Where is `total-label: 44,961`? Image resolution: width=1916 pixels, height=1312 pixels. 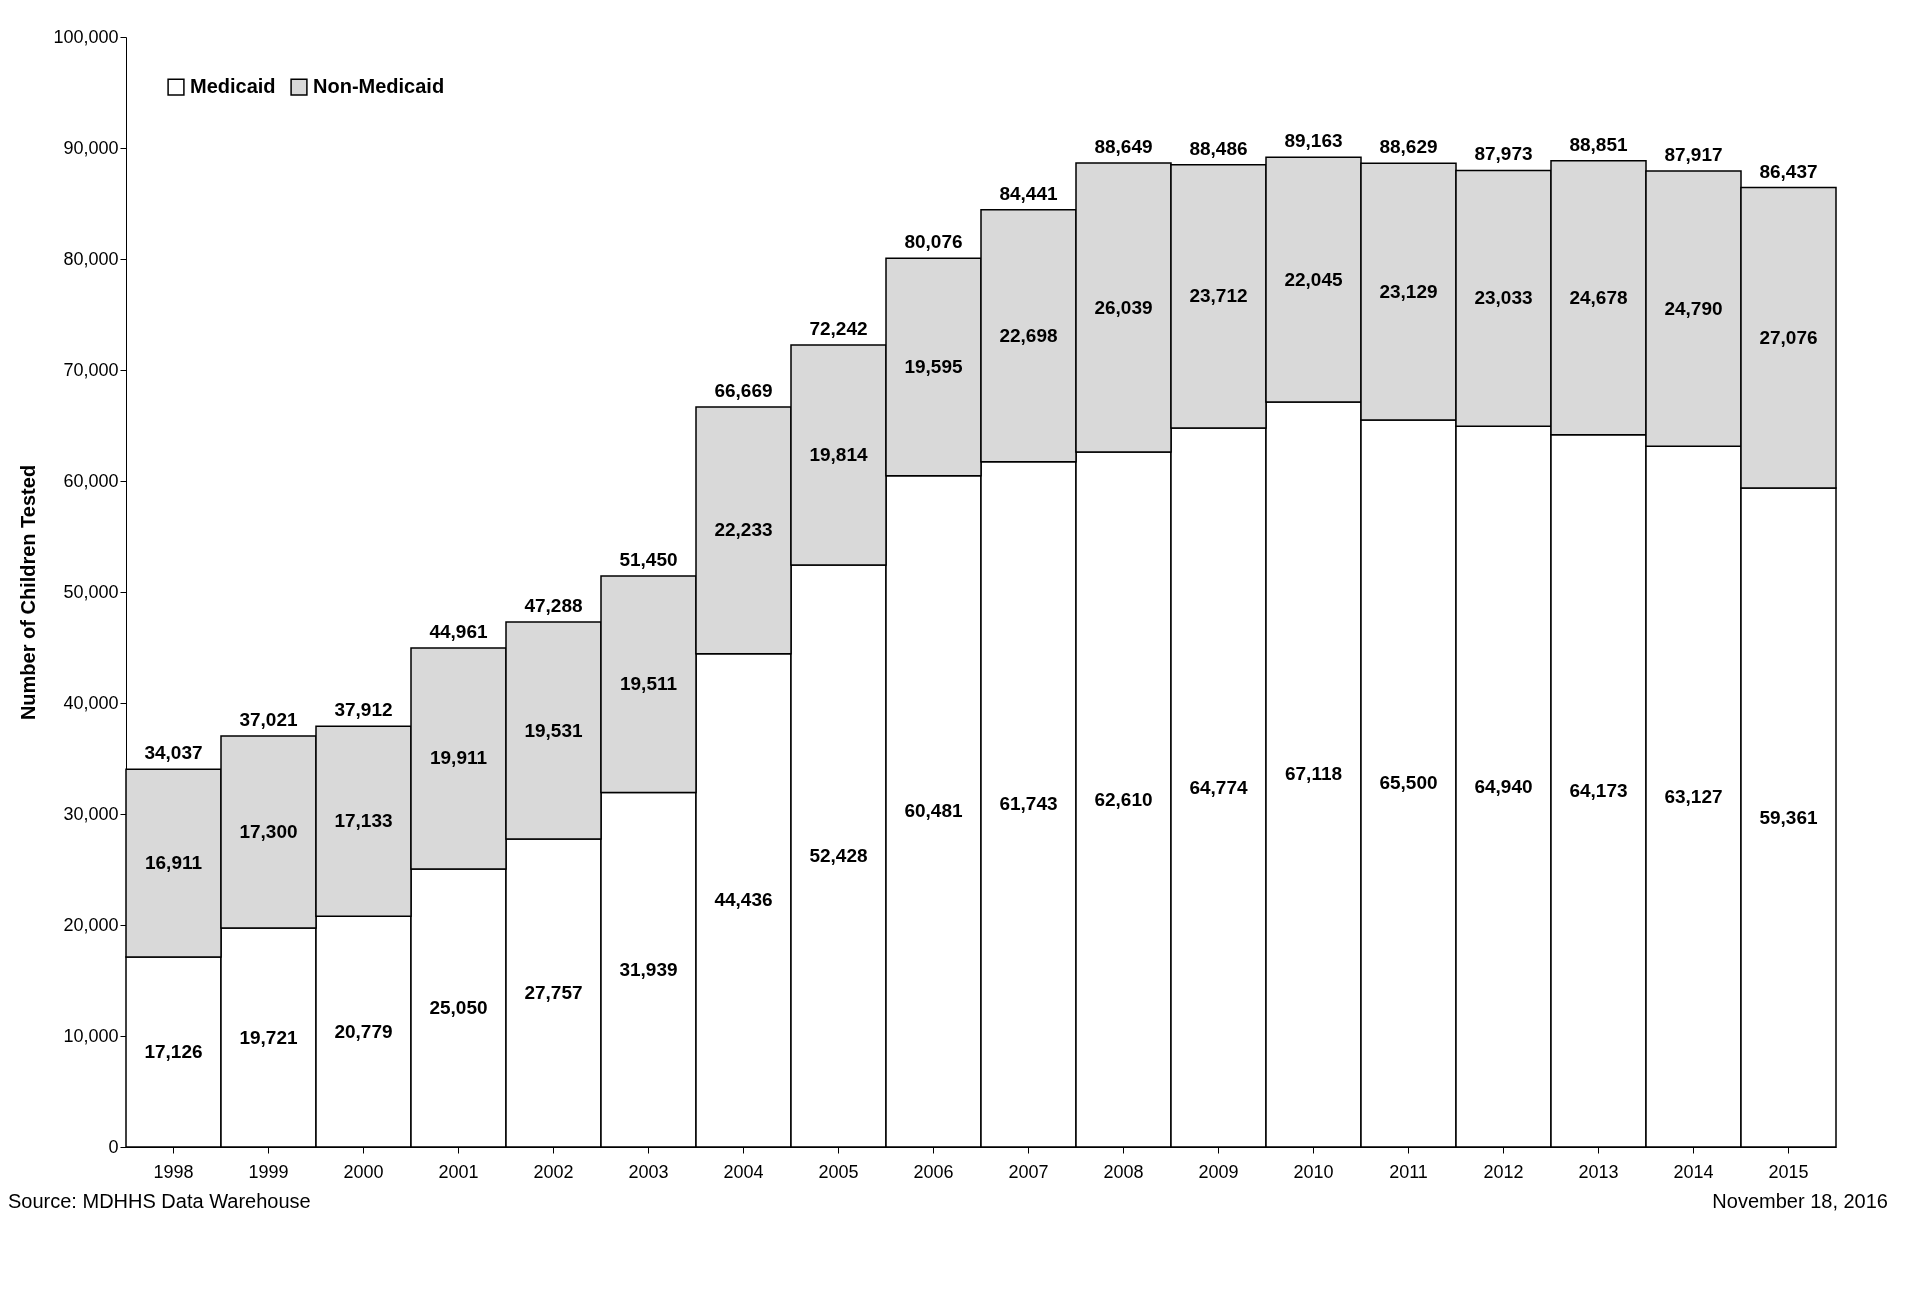 total-label: 44,961 is located at coordinates (458, 631).